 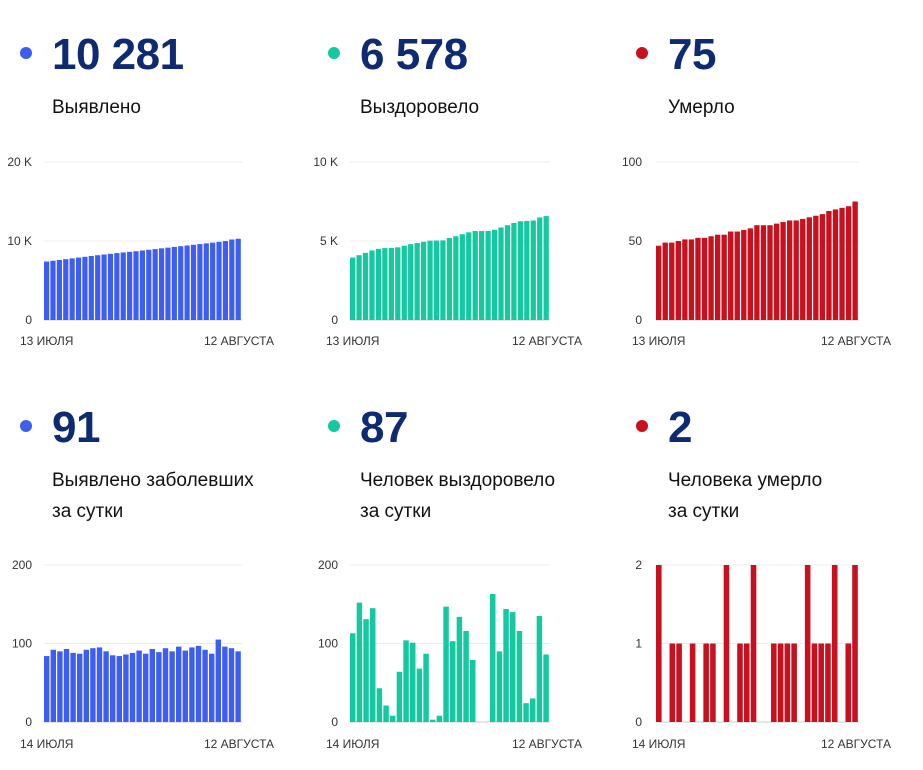 I want to click on stat-value: 2, so click(x=680, y=427).